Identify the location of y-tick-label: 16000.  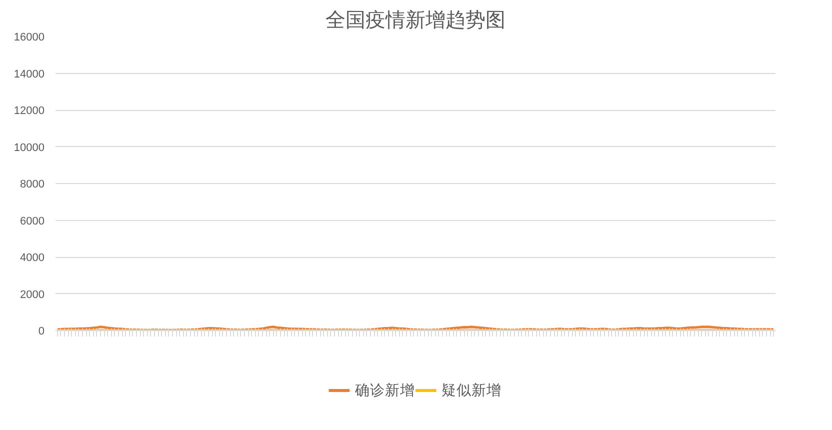
(29, 38).